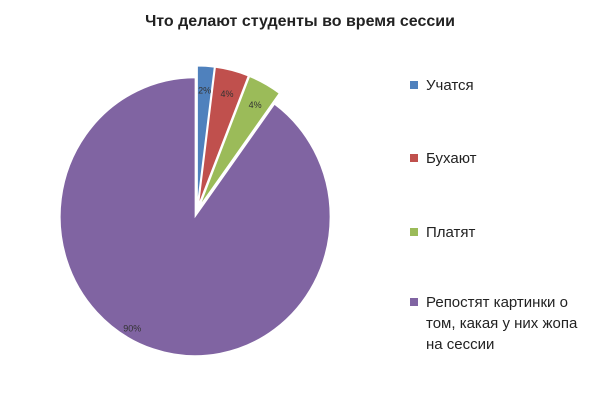 Image resolution: width=604 pixels, height=400 pixels. What do you see at coordinates (500, 158) in the screenshot?
I see `legend-item: Бухают` at bounding box center [500, 158].